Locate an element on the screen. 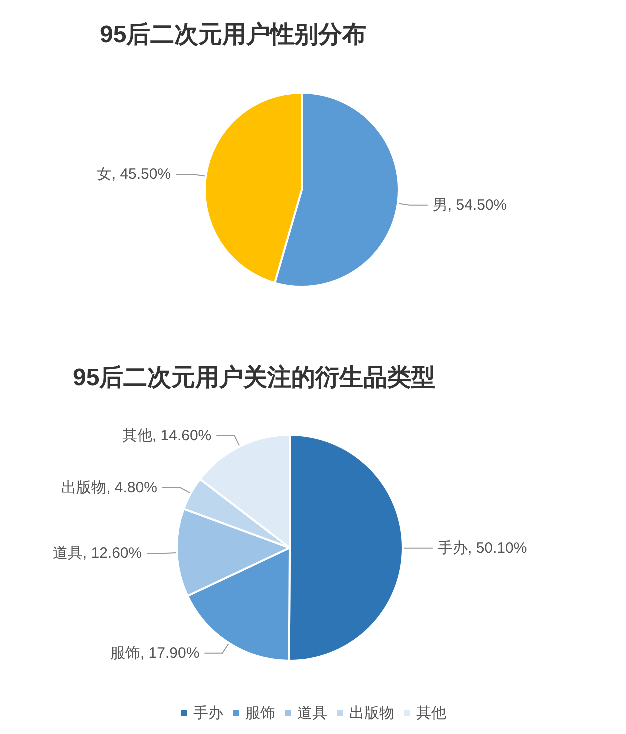 The width and height of the screenshot is (626, 734). category-label: 出版物, 4.80% is located at coordinates (110, 487).